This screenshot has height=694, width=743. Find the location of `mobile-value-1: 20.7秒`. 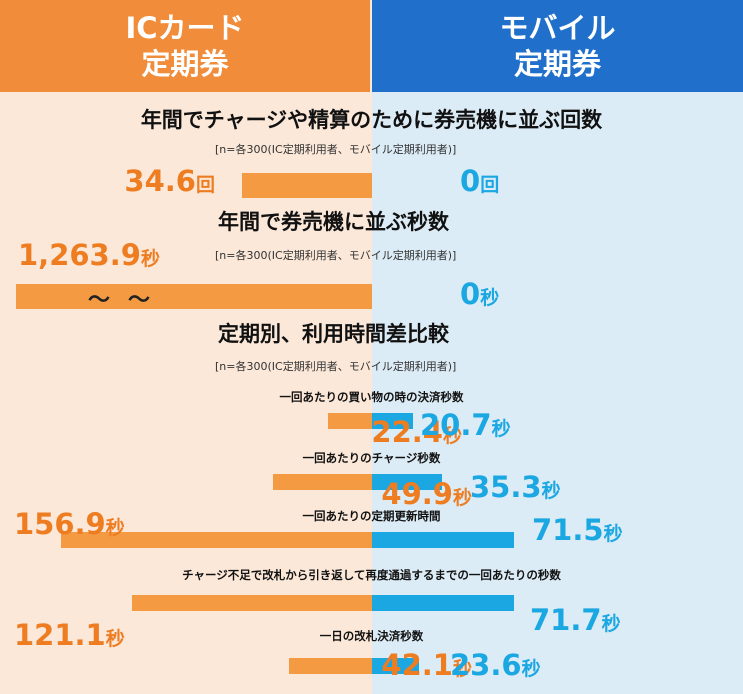

mobile-value-1: 20.7秒 is located at coordinates (465, 425).